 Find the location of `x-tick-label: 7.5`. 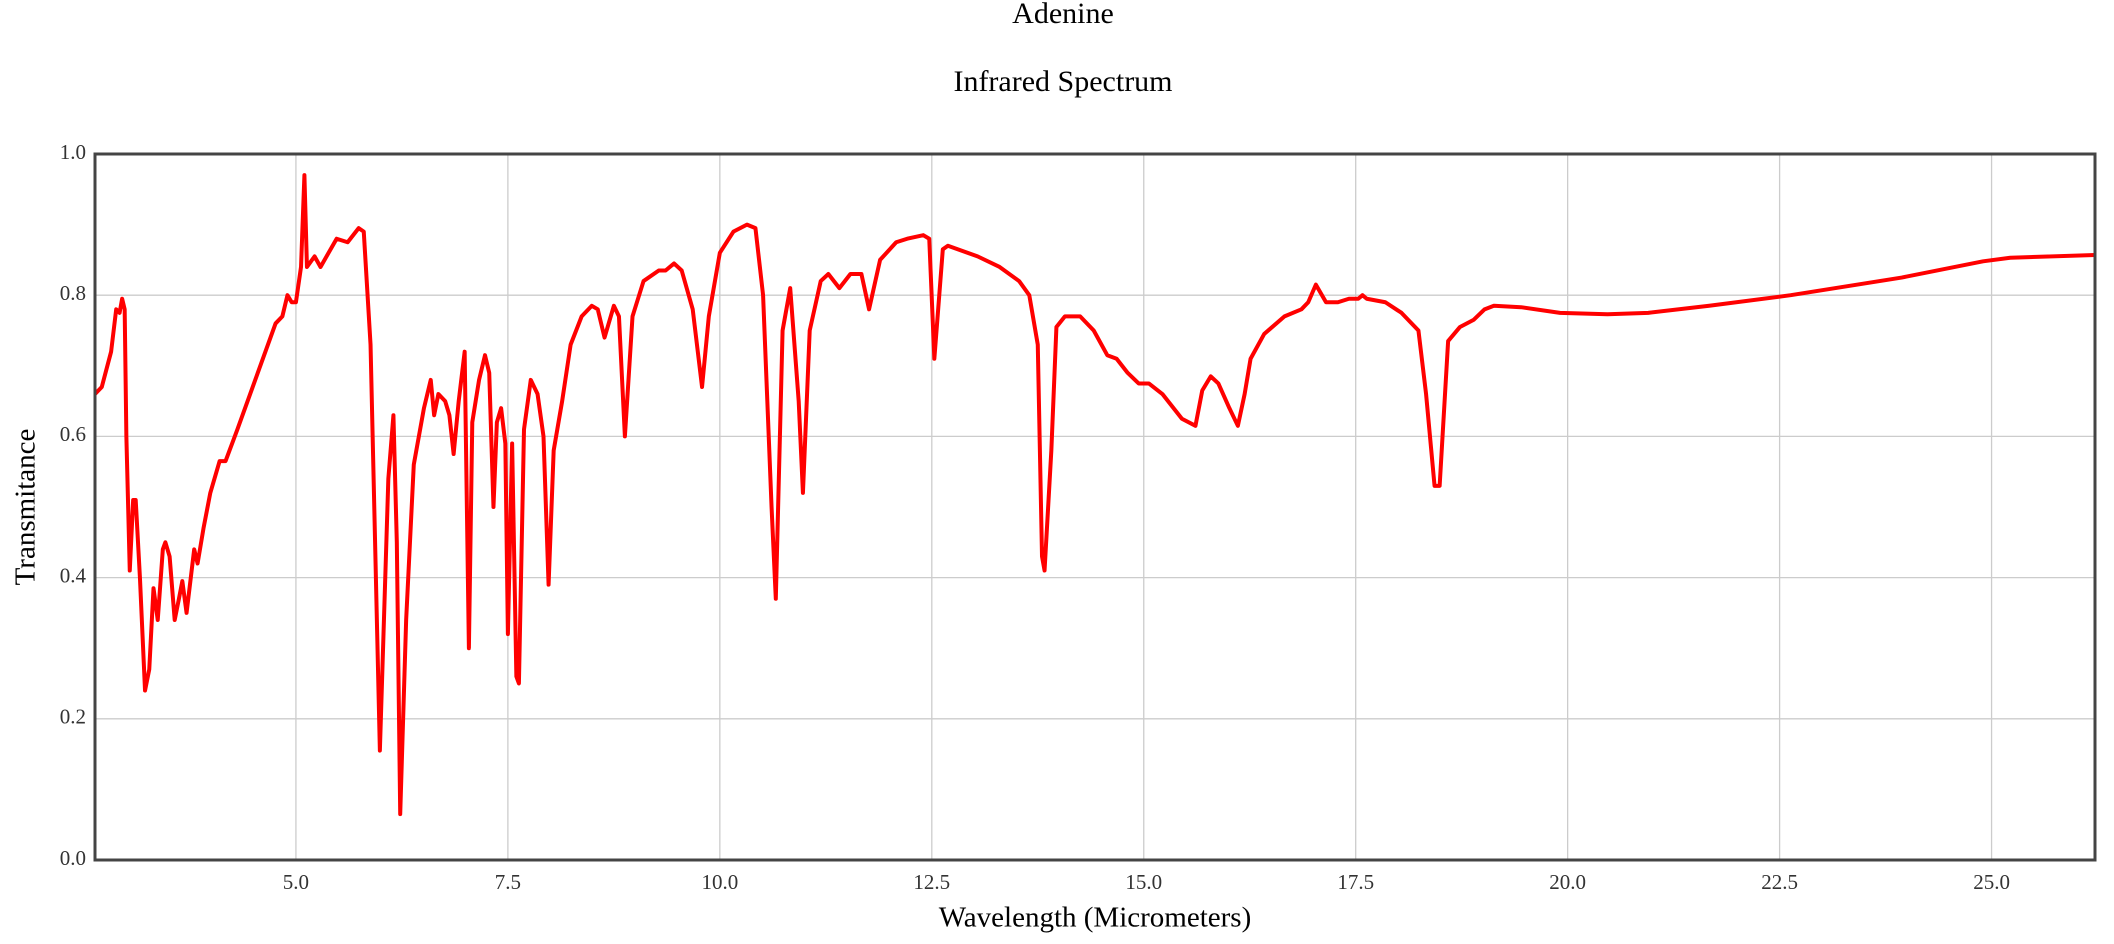

x-tick-label: 7.5 is located at coordinates (508, 882).